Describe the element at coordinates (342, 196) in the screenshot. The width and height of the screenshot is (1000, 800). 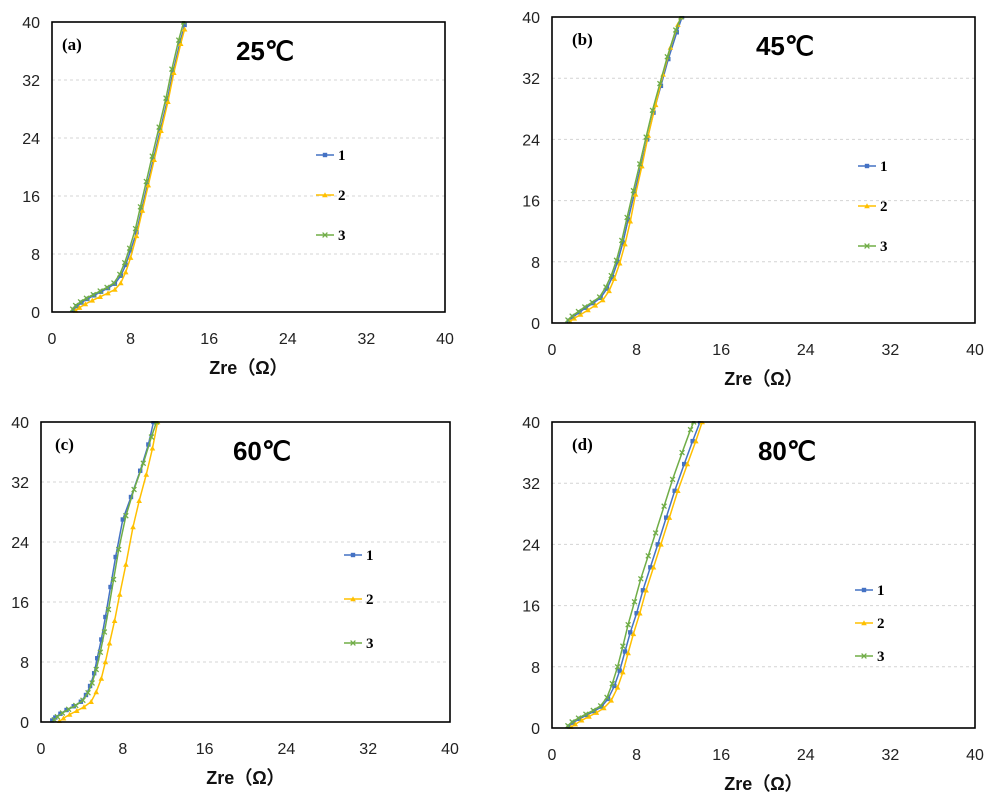
I see `legend-label: 2` at that location.